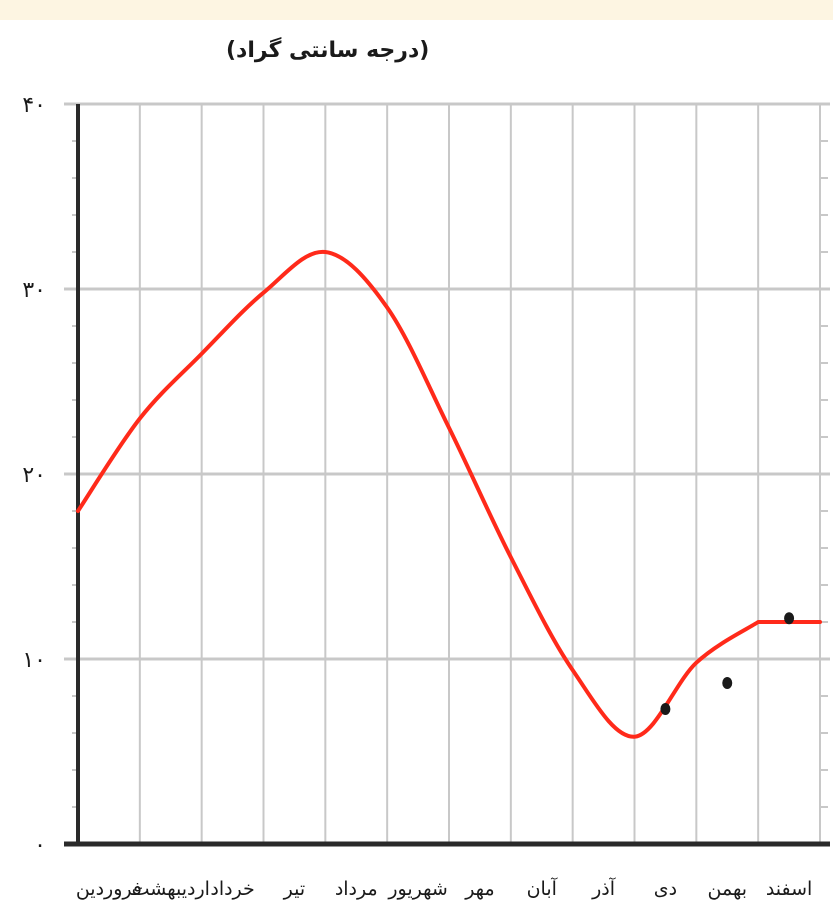 This screenshot has width=833, height=920. What do you see at coordinates (34, 290) in the screenshot?
I see `y-tick-label: ۳۰` at bounding box center [34, 290].